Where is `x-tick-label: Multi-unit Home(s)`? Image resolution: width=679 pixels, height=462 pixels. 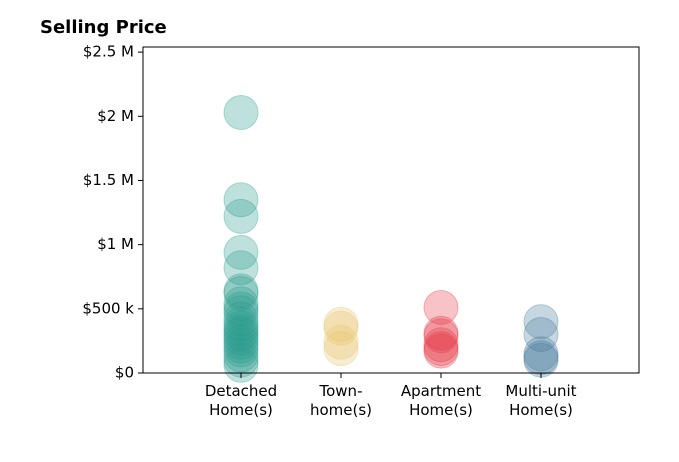
x-tick-label: Multi-unit Home(s) is located at coordinates (541, 400).